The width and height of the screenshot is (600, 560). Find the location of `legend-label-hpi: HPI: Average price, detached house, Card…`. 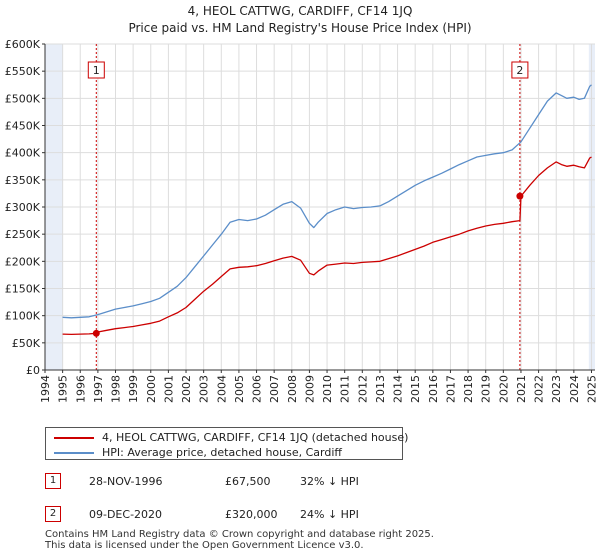

legend-label-hpi: HPI: Average price, detached house, Card… is located at coordinates (222, 452).